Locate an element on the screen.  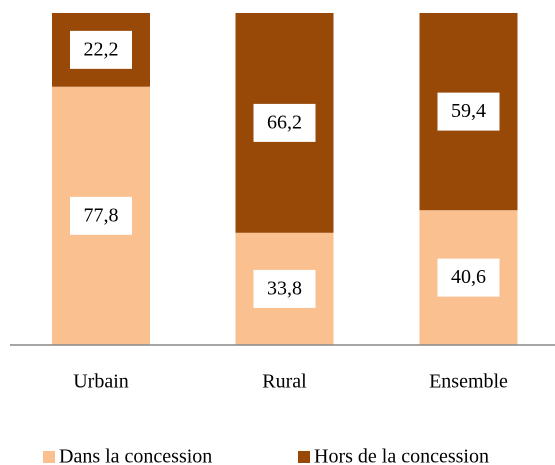
x-tick-label: Ensemble is located at coordinates (468, 382).